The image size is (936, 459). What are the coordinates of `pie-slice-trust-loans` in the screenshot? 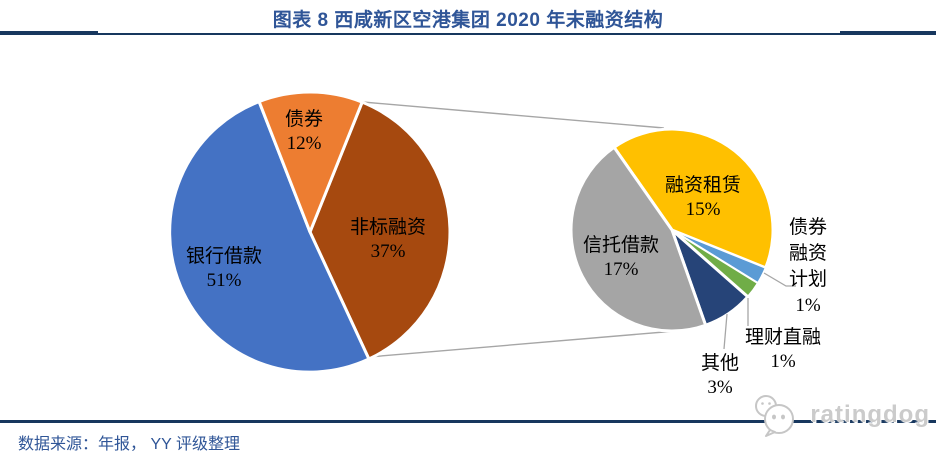 It's located at (638, 239).